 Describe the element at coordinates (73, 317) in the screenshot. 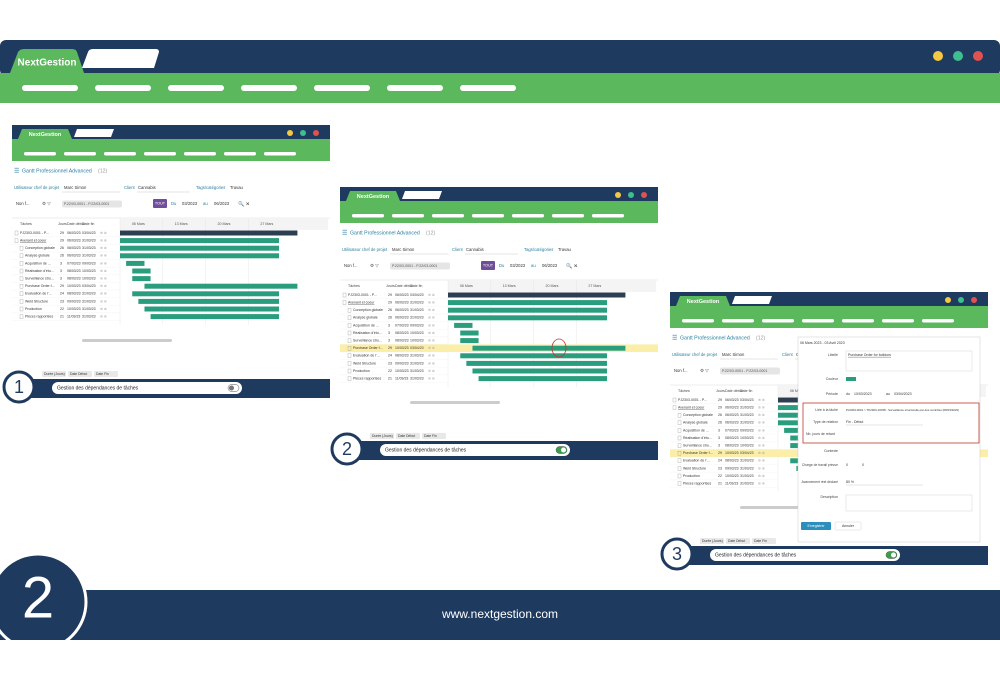

I see `task-start: 11/03/23` at that location.